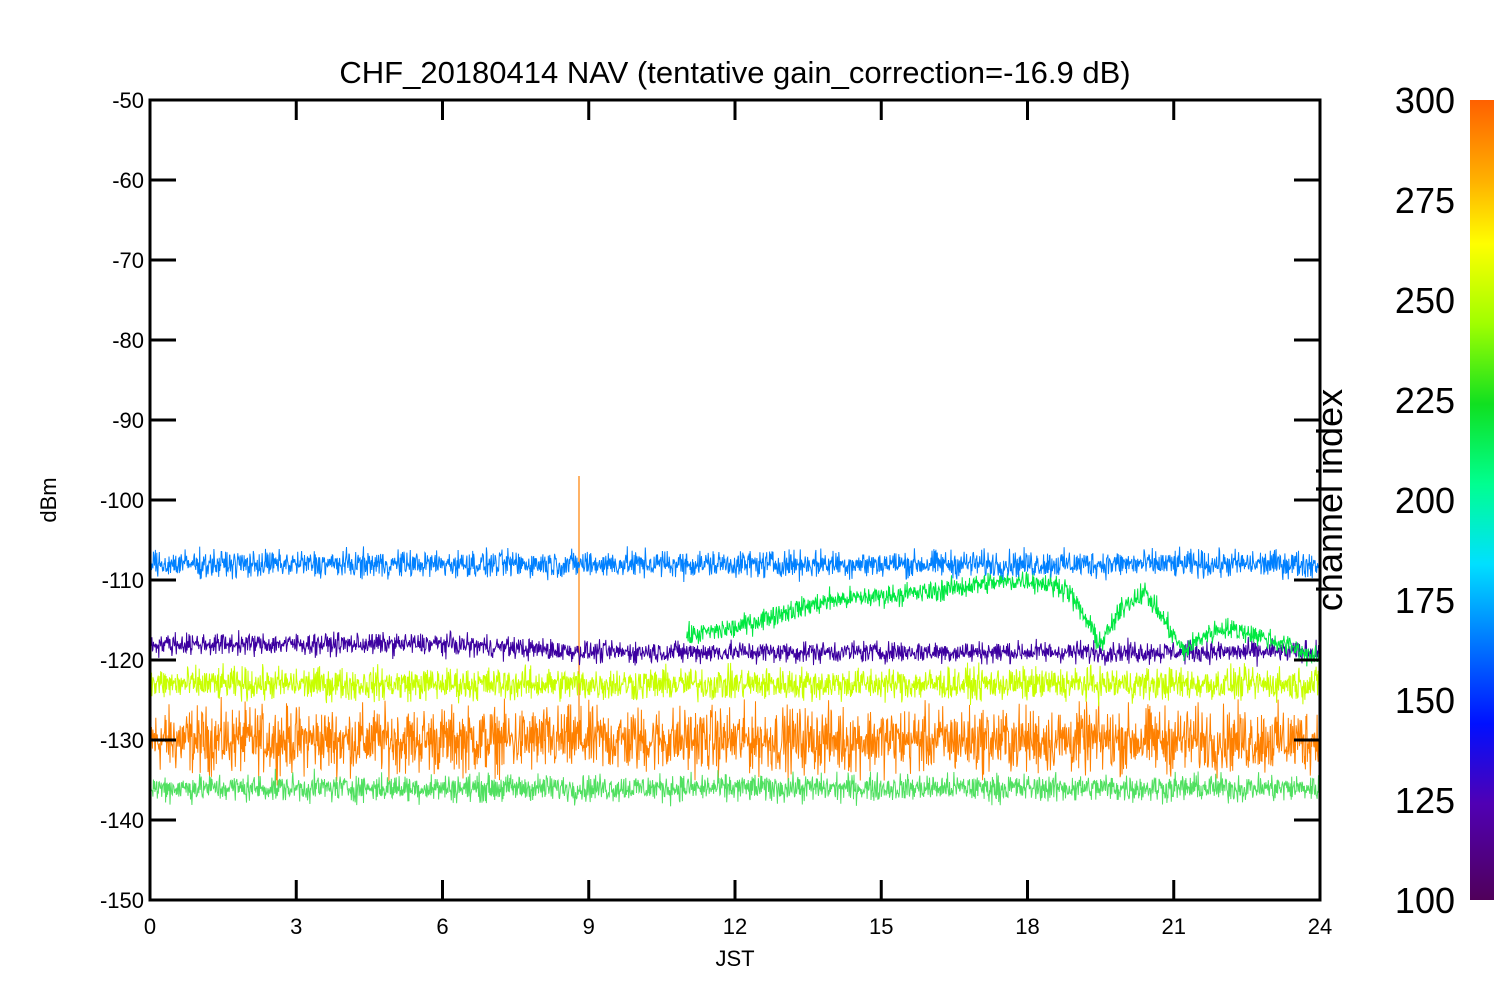  I want to click on x-tick-label: 21, so click(1174, 926).